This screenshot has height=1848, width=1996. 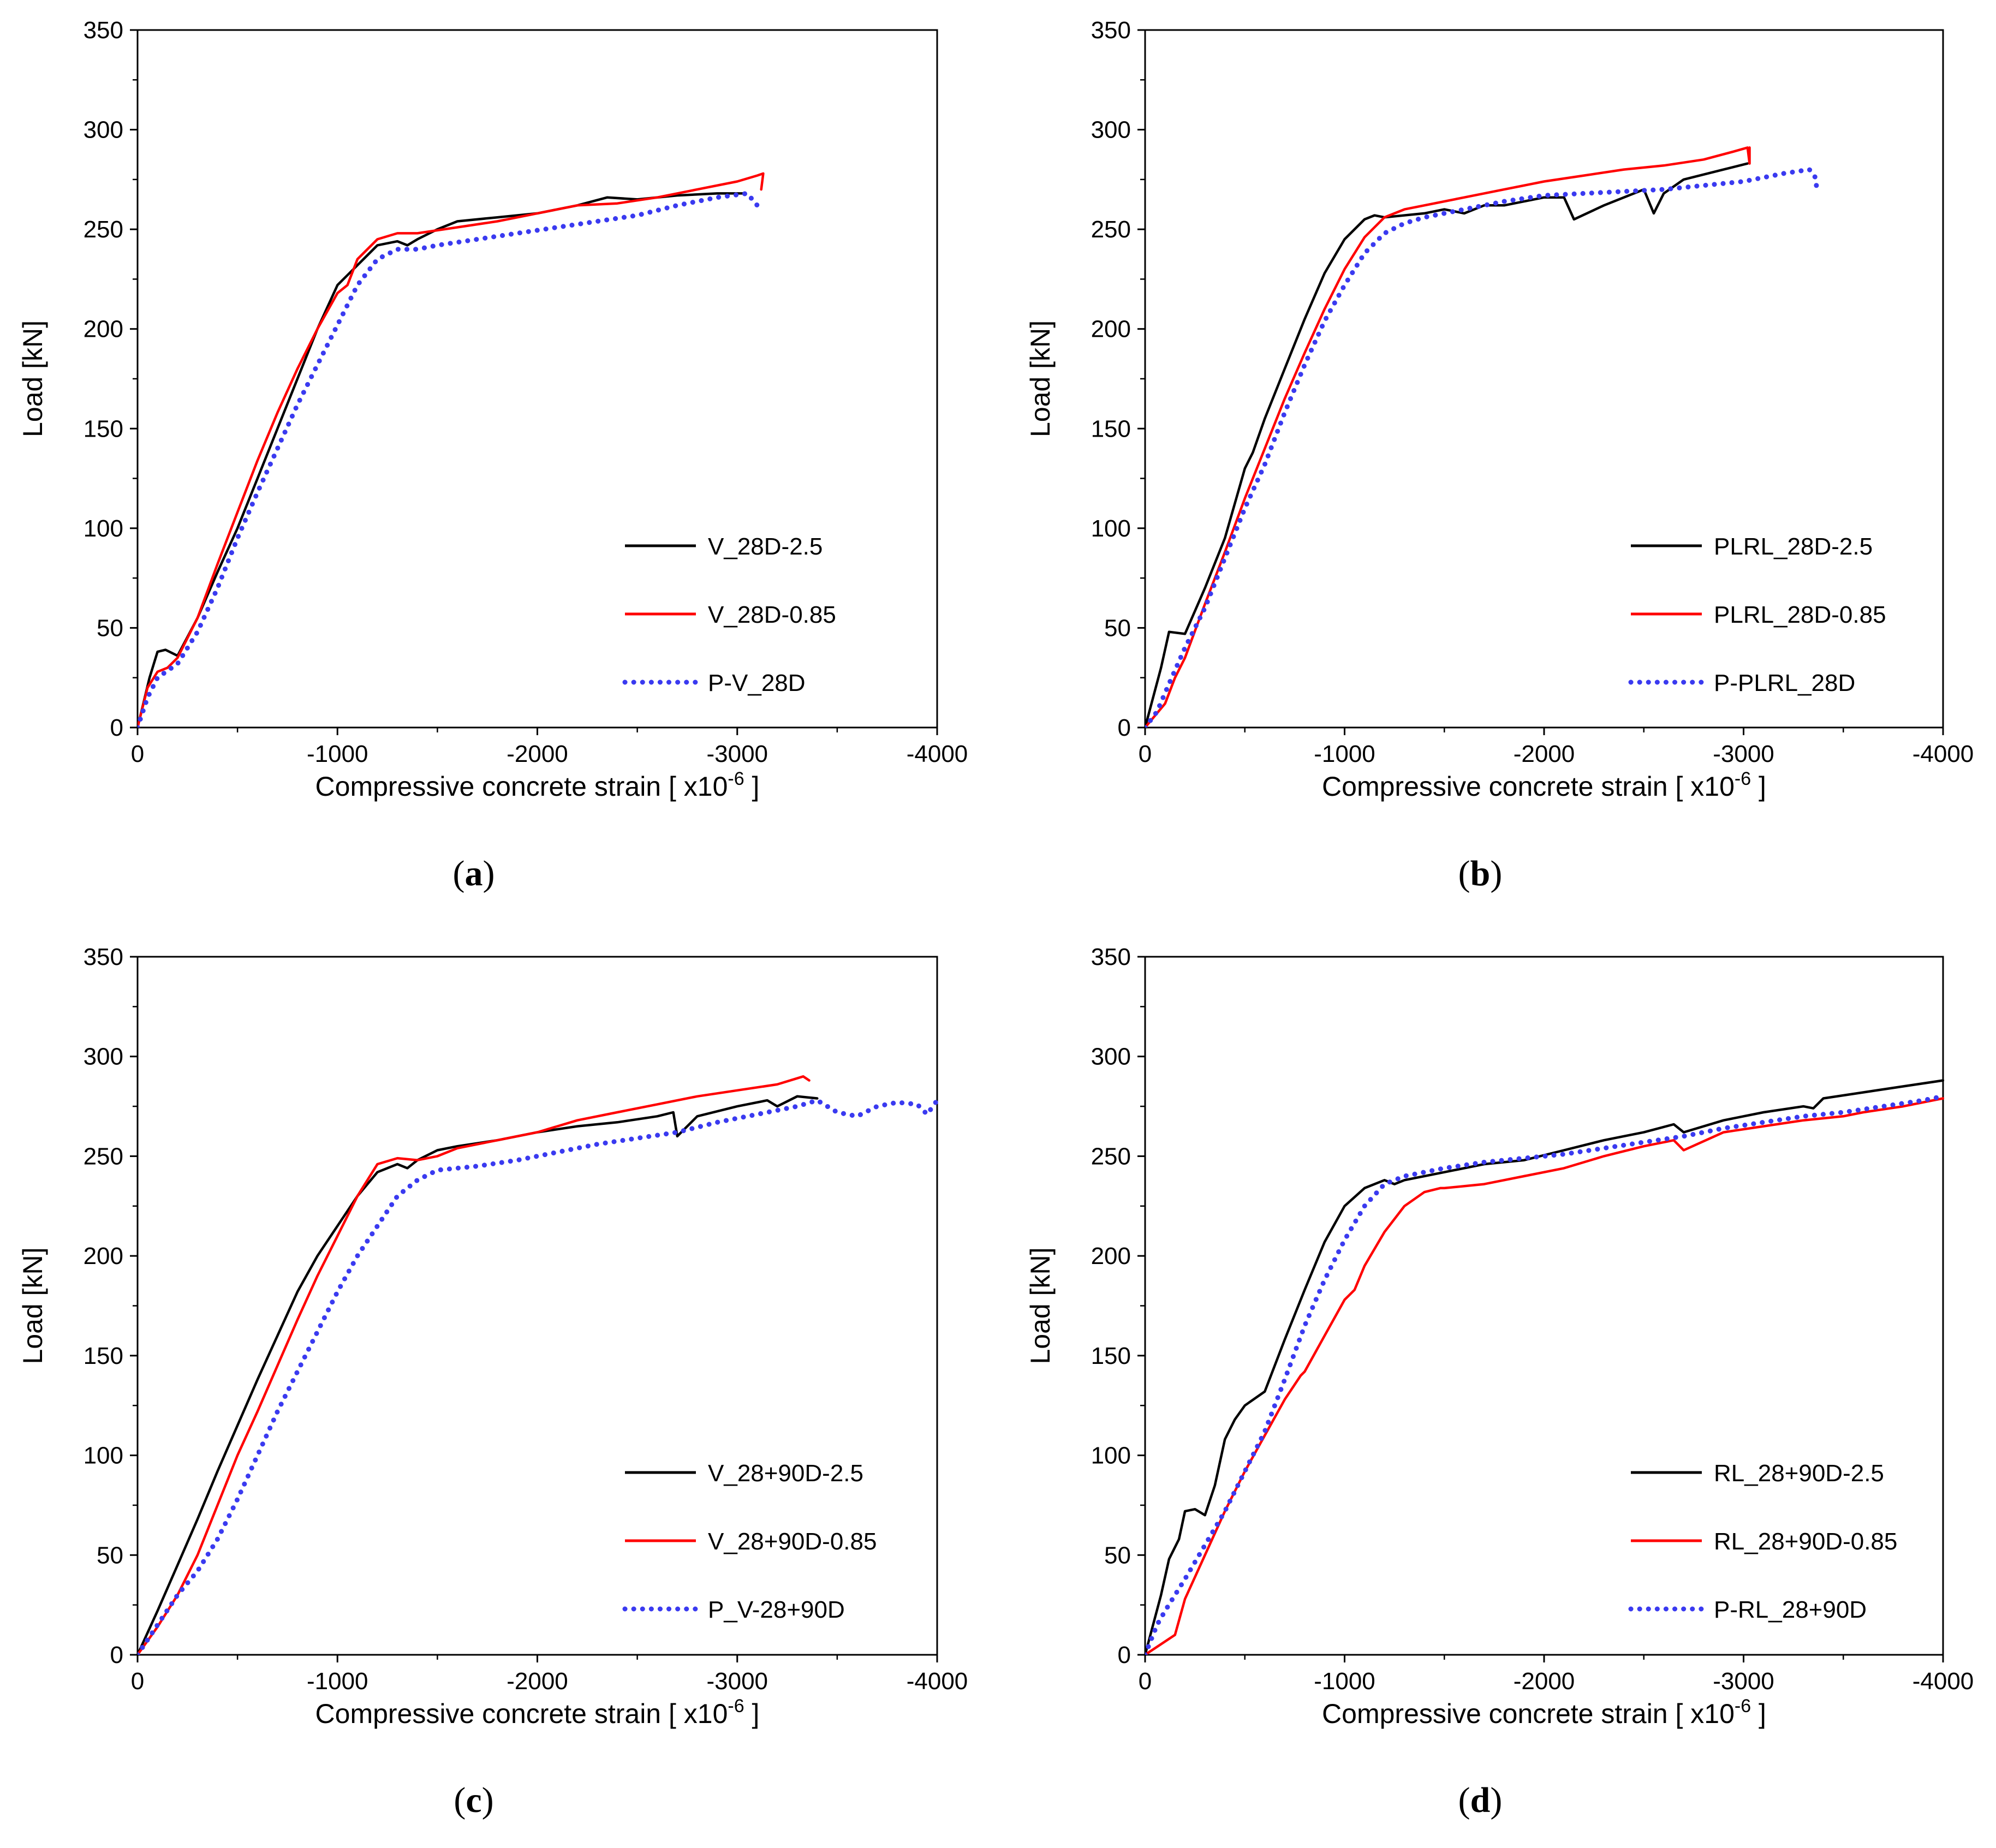 I want to click on legend-label-2: RL_28+90D-0.85, so click(x=1806, y=1541).